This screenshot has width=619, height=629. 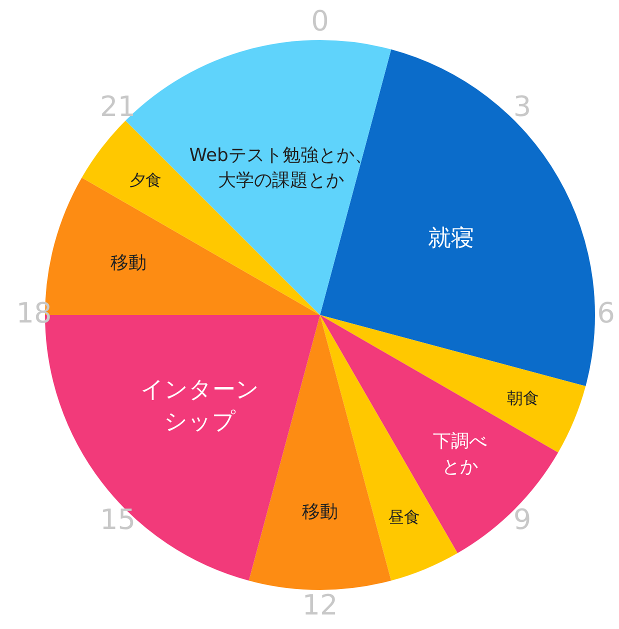 I want to click on slice-label: 夕食, so click(x=145, y=180).